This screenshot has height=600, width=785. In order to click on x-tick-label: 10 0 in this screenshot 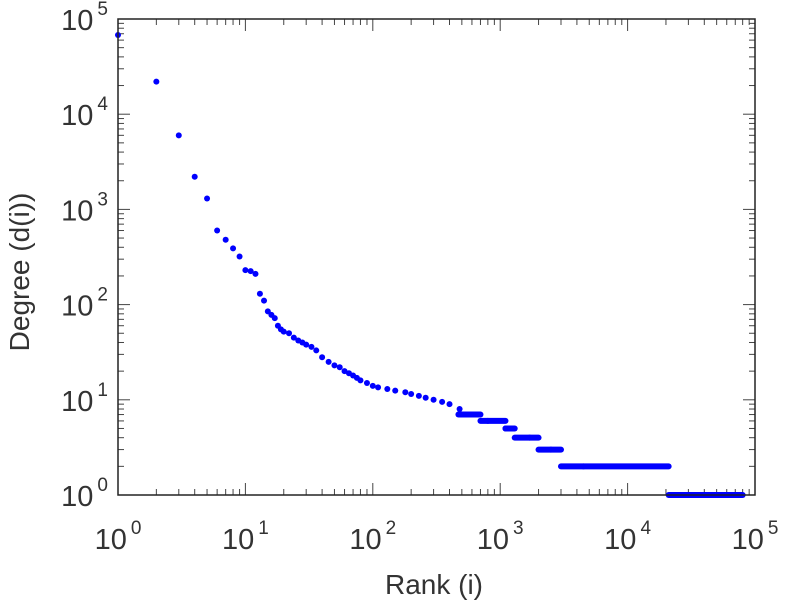, I will do `click(118, 537)`.